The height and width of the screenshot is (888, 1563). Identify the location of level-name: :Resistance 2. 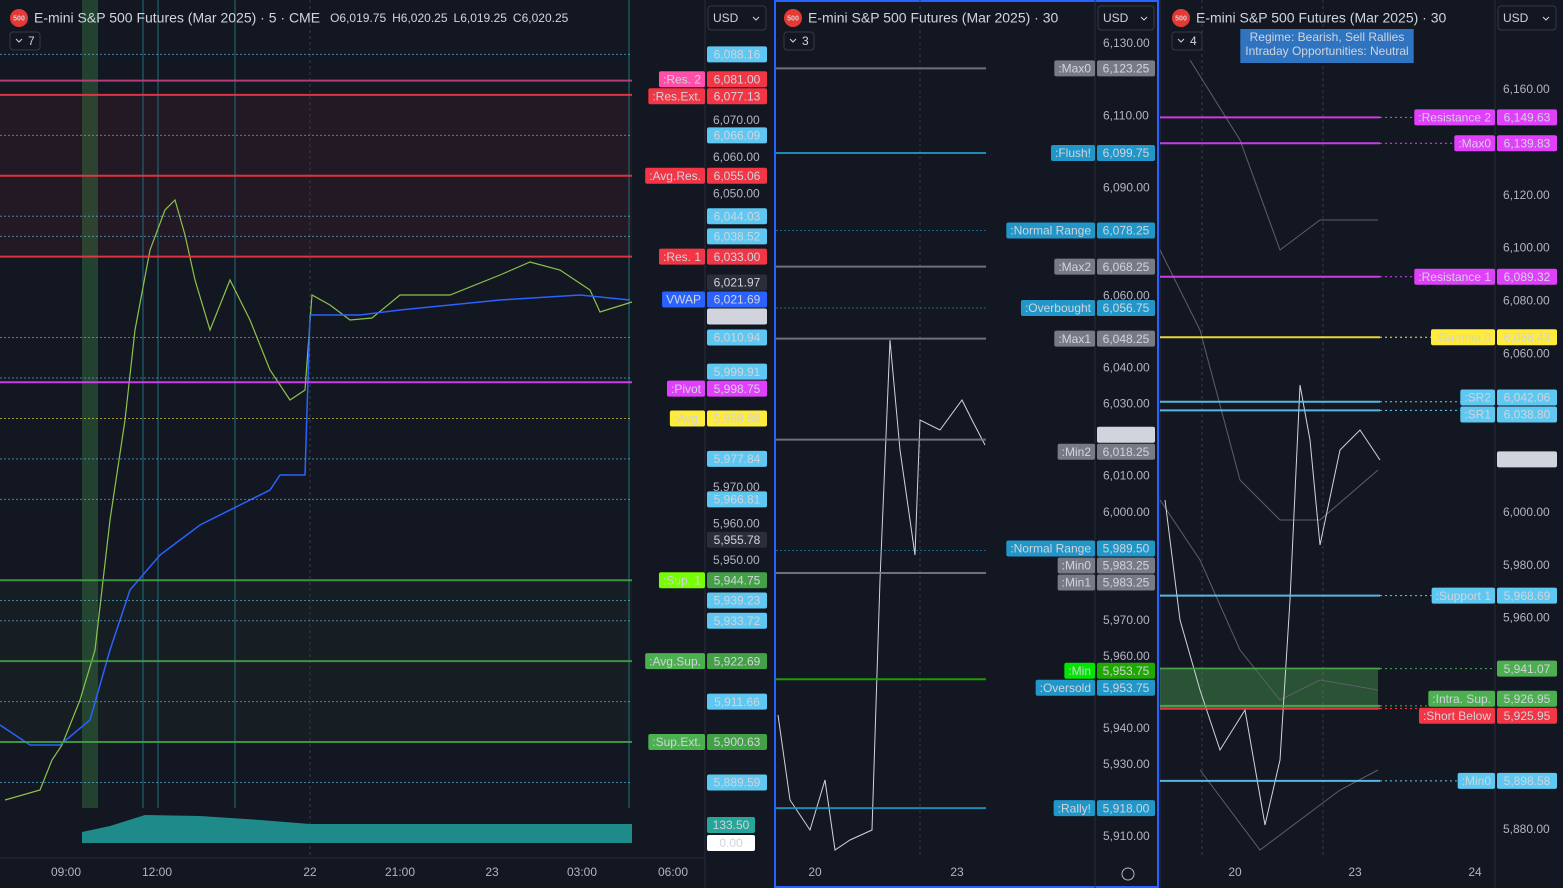
(1454, 118).